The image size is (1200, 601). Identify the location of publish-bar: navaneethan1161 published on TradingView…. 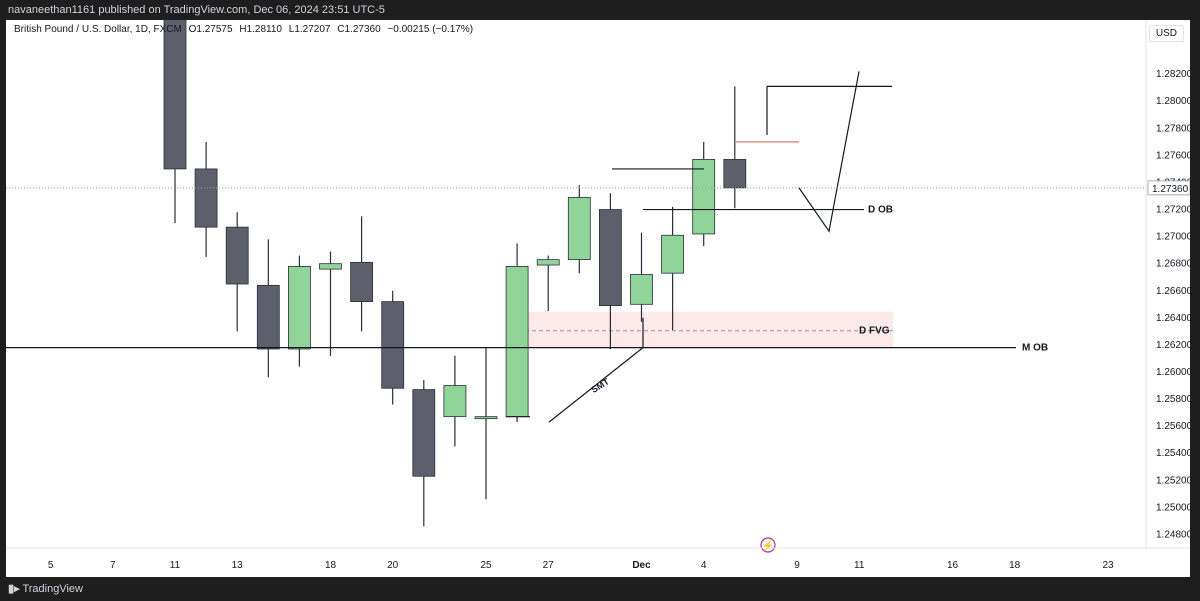
(600, 10).